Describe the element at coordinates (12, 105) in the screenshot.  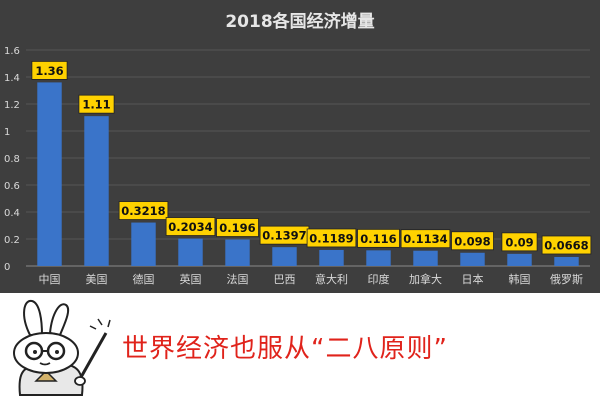
I see `y-tick-label: 1.2` at that location.